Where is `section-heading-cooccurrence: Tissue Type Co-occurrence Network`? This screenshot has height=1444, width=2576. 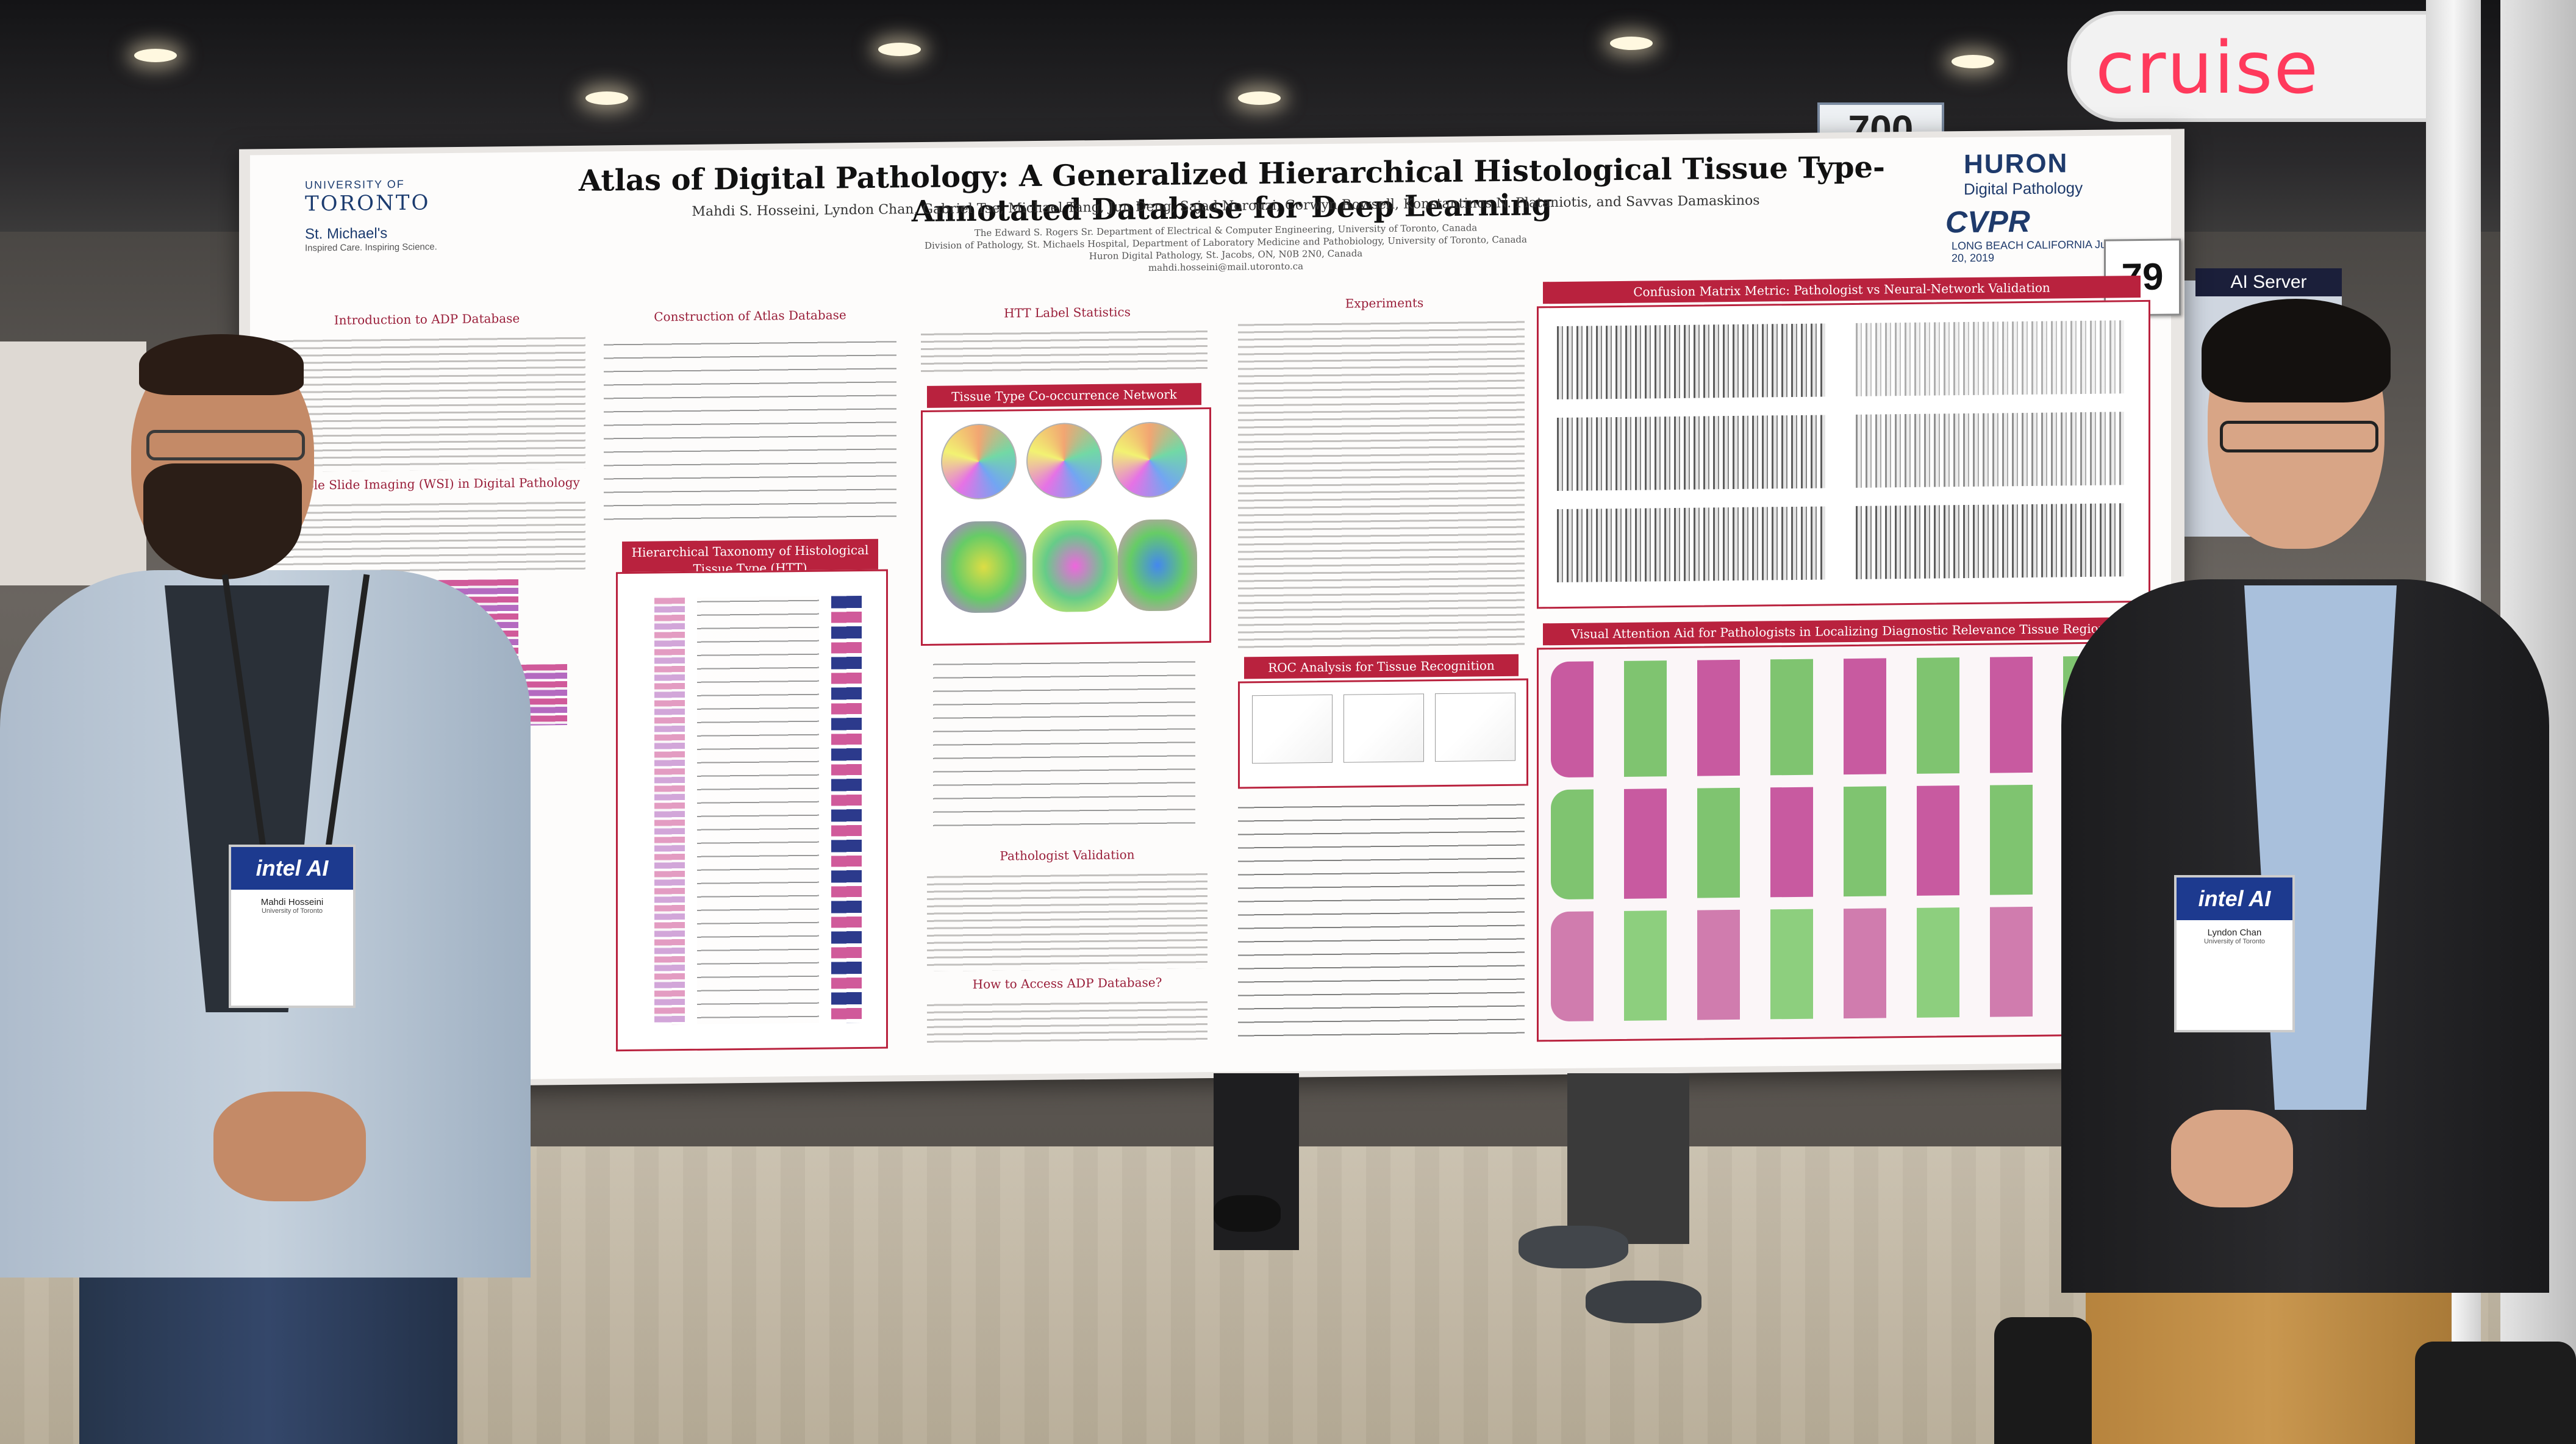 section-heading-cooccurrence: Tissue Type Co-occurrence Network is located at coordinates (1064, 395).